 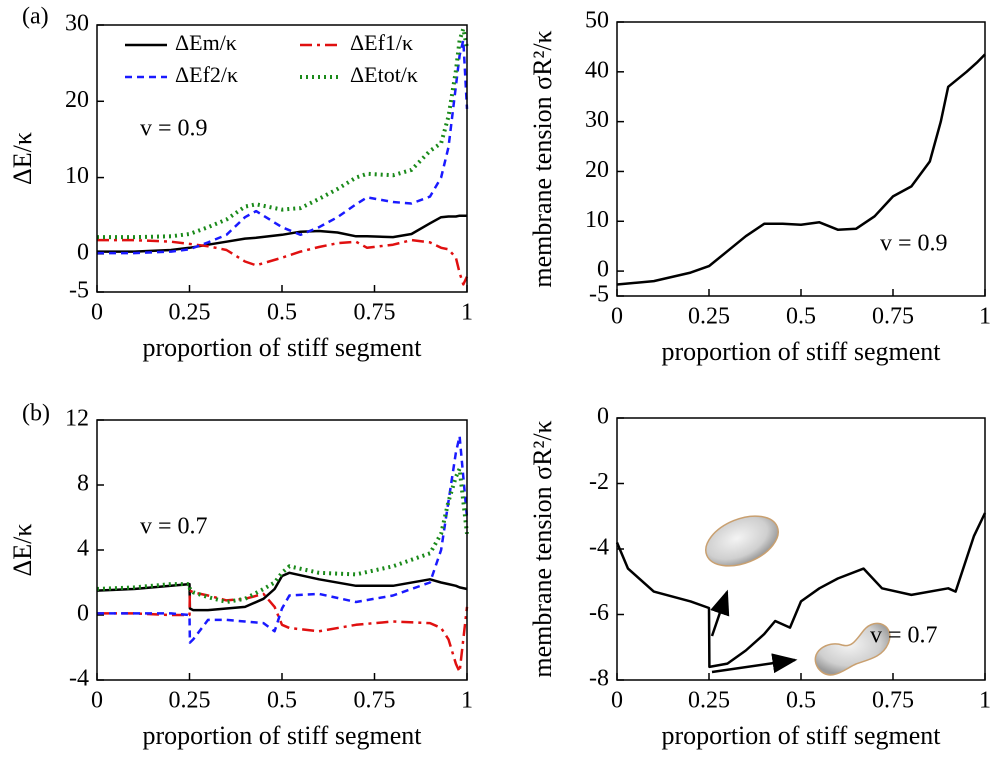 I want to click on y-tick-label: 4, so click(x=83, y=549).